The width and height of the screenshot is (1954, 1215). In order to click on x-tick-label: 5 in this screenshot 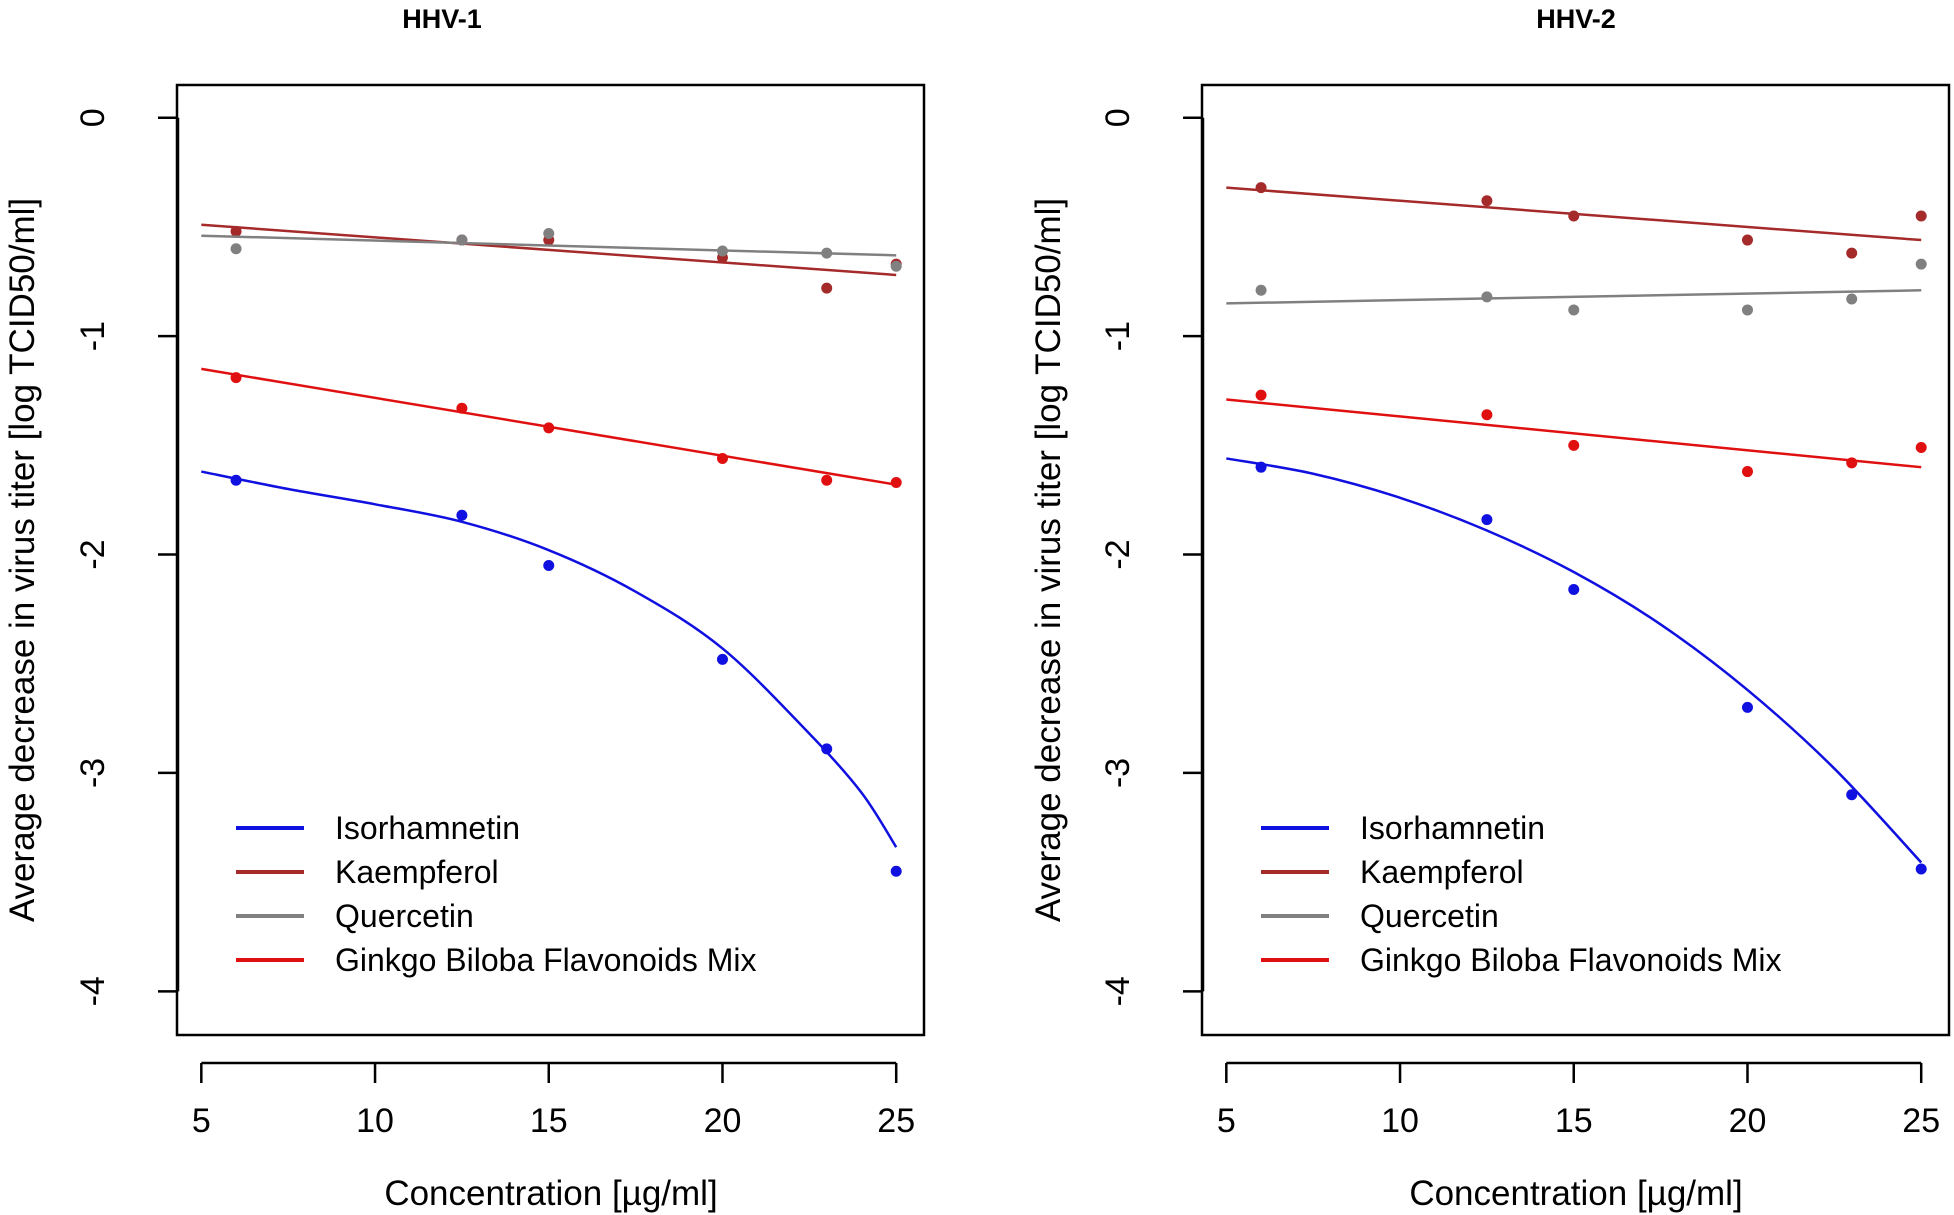, I will do `click(201, 1121)`.